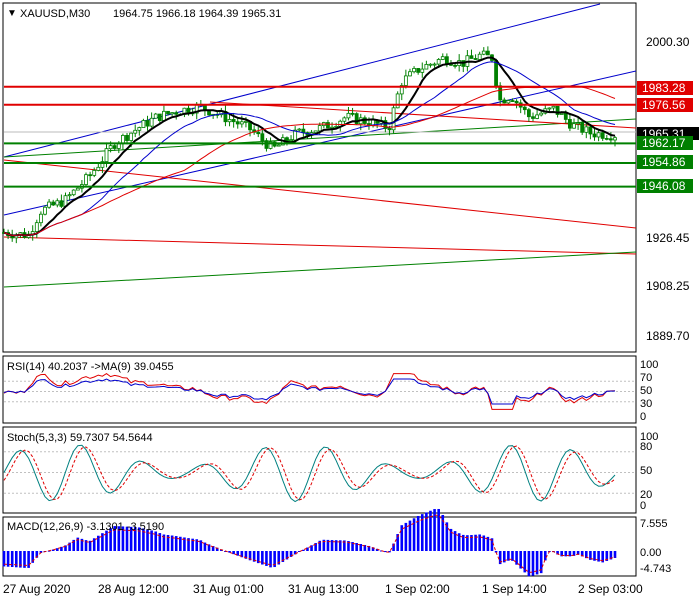  I want to click on macd-tick: 0.00, so click(650, 553).